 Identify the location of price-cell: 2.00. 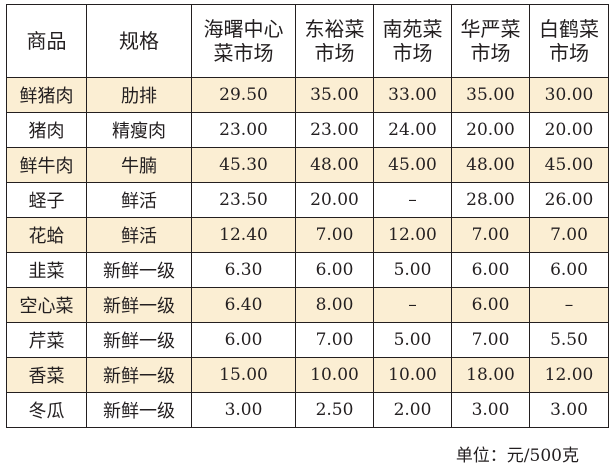
(412, 410).